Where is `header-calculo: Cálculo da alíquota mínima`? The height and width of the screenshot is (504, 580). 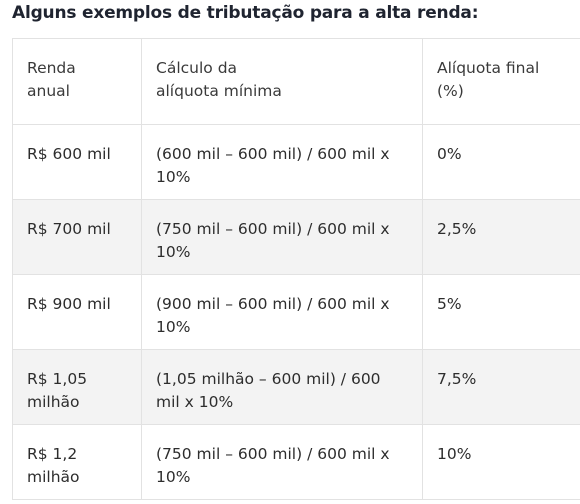 header-calculo: Cálculo da alíquota mínima is located at coordinates (282, 81).